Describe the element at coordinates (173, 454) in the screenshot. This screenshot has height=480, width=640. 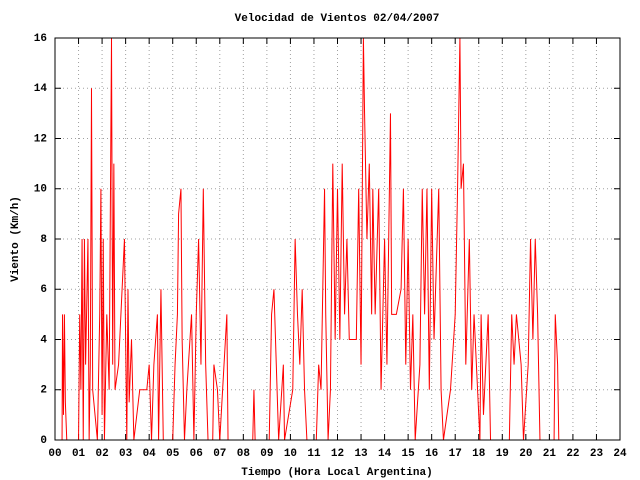
I see `x-tick-label: 05` at that location.